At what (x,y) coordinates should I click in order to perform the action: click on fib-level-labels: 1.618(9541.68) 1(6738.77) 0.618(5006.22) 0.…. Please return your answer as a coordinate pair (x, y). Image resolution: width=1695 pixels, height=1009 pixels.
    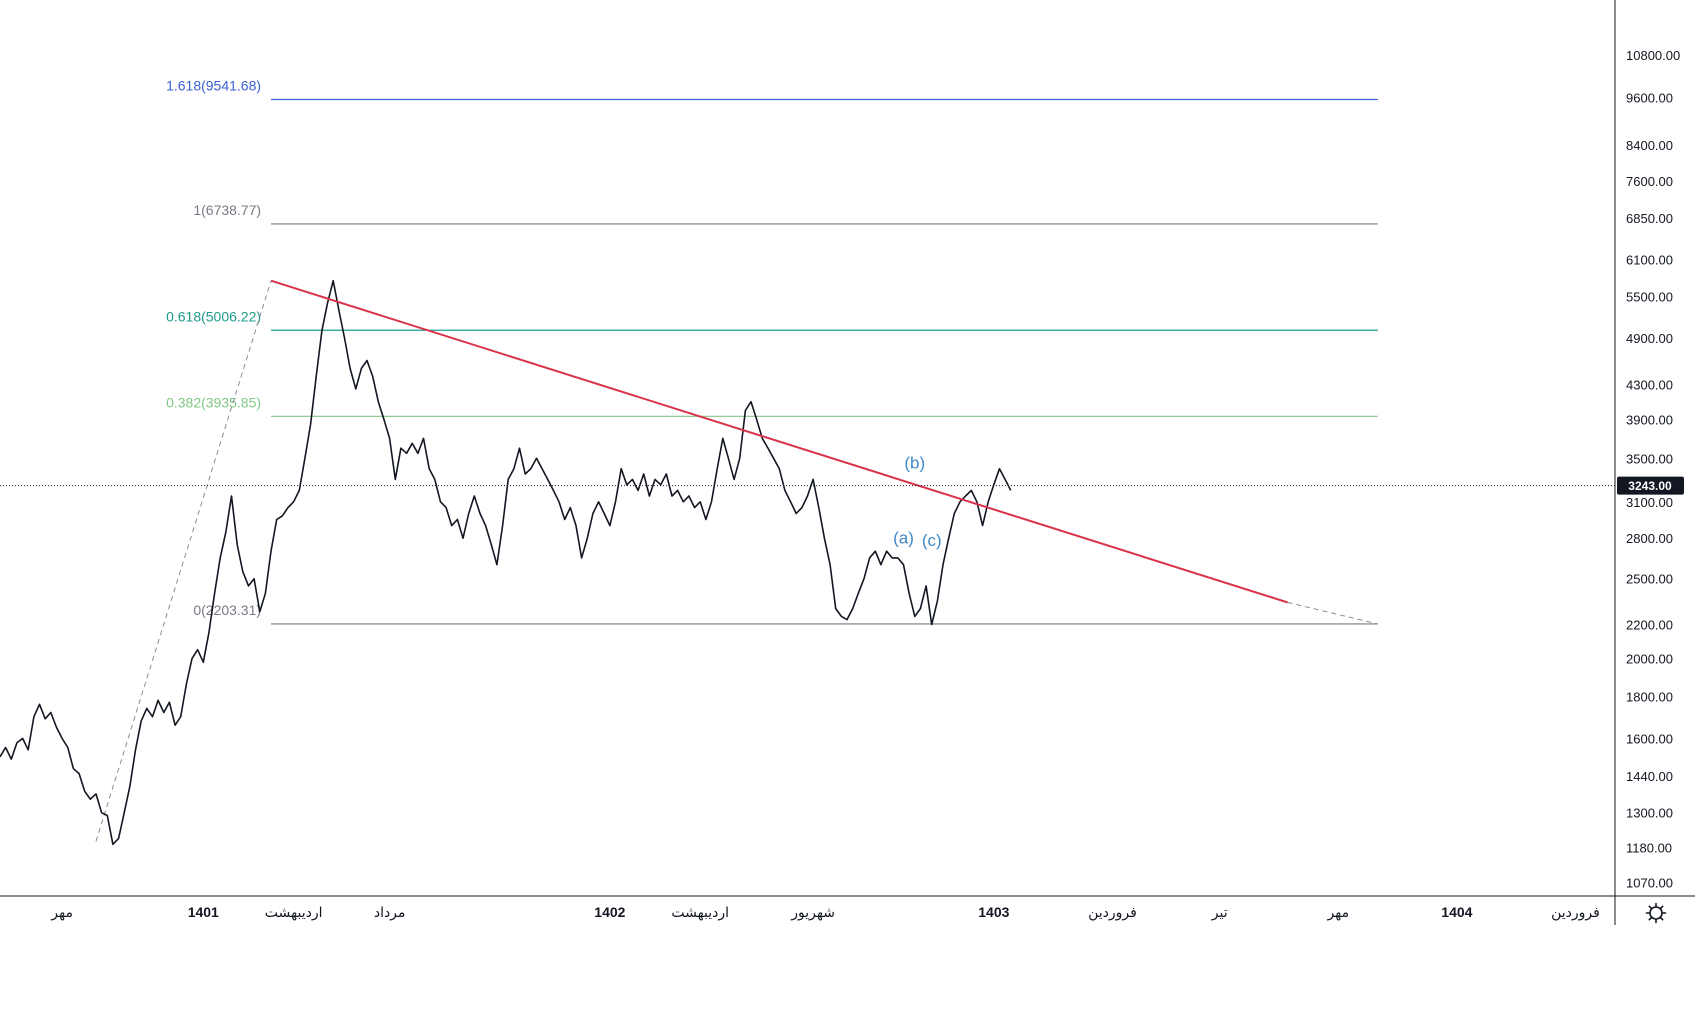
    Looking at the image, I should click on (213, 347).